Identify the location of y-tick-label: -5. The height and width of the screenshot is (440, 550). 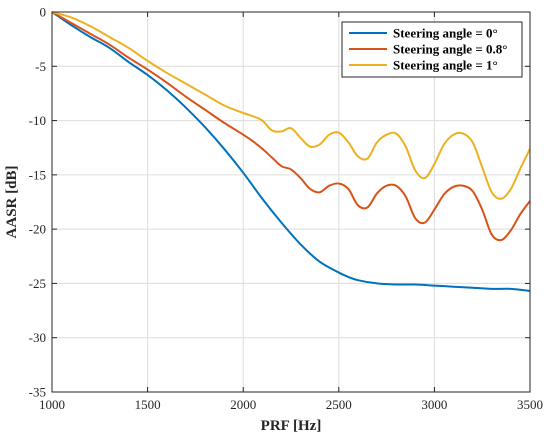
(40, 66).